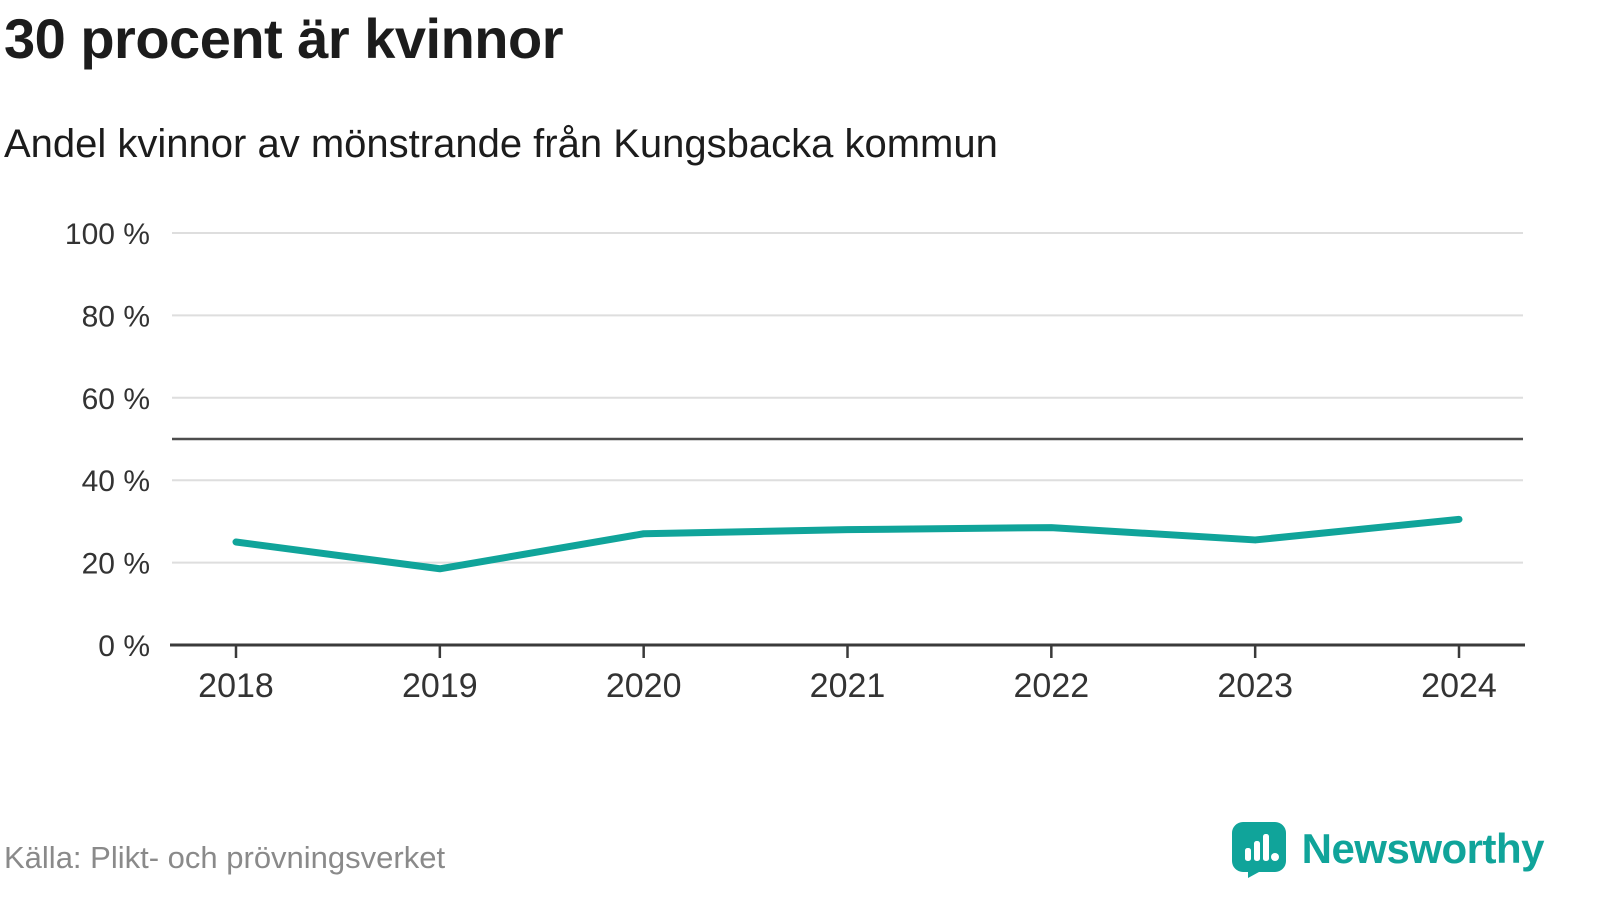  I want to click on newsworthy-logo-icon, so click(1258, 850).